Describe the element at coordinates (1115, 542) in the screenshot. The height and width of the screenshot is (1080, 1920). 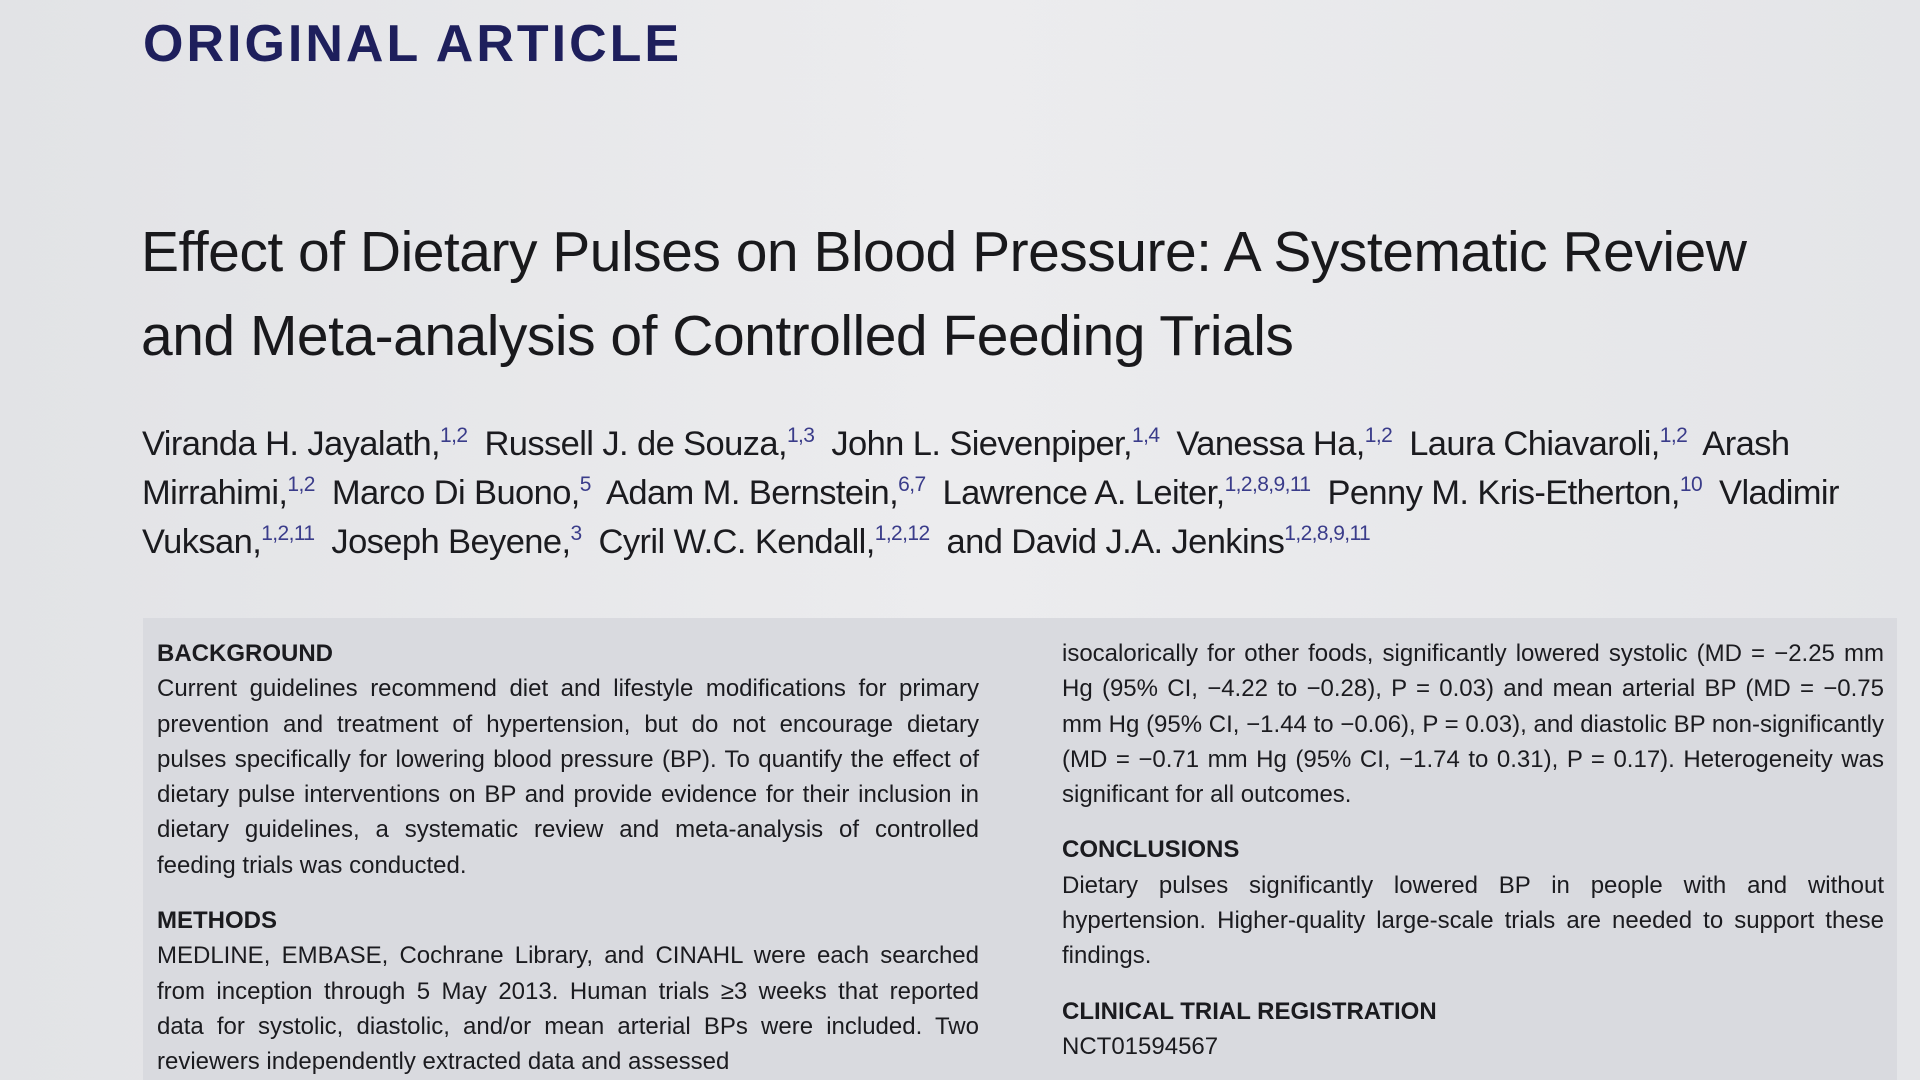
I see `author-name: and David J.A. Jenkins` at that location.